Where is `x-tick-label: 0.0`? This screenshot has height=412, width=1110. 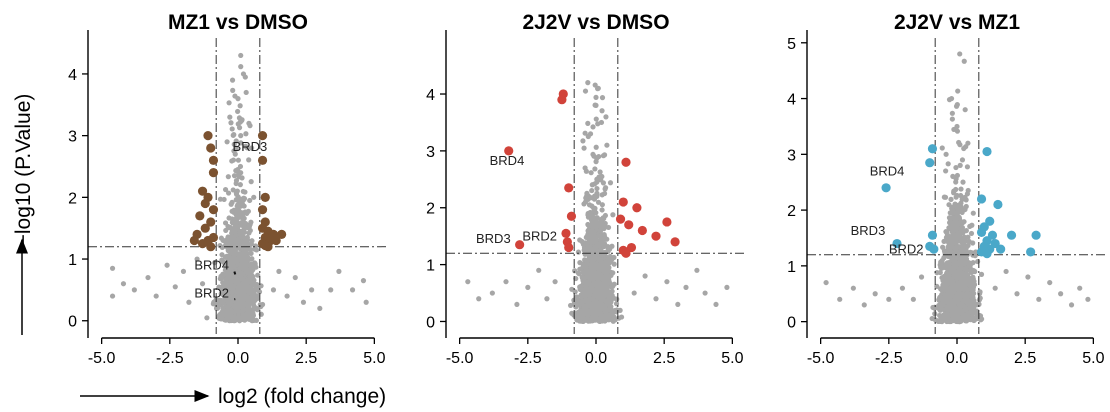
x-tick-label: 0.0 is located at coordinates (596, 358).